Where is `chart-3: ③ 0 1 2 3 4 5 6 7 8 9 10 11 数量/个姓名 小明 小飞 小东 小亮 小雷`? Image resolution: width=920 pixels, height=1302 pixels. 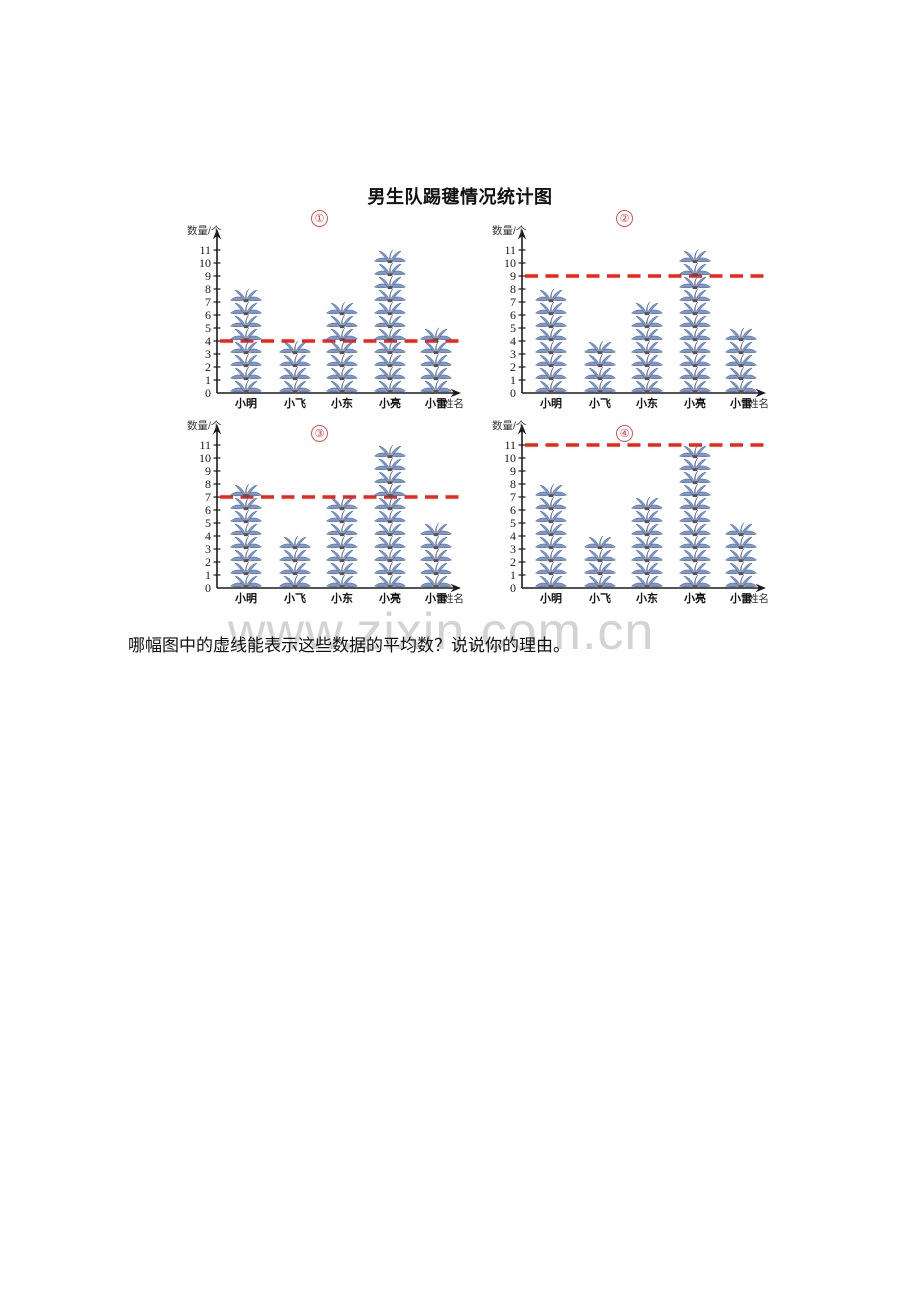 chart-3: ③ 0 1 2 3 4 5 6 7 8 9 10 11 数量/个姓名 小明 小飞 小东 小亮 小雷 is located at coordinates (337, 518).